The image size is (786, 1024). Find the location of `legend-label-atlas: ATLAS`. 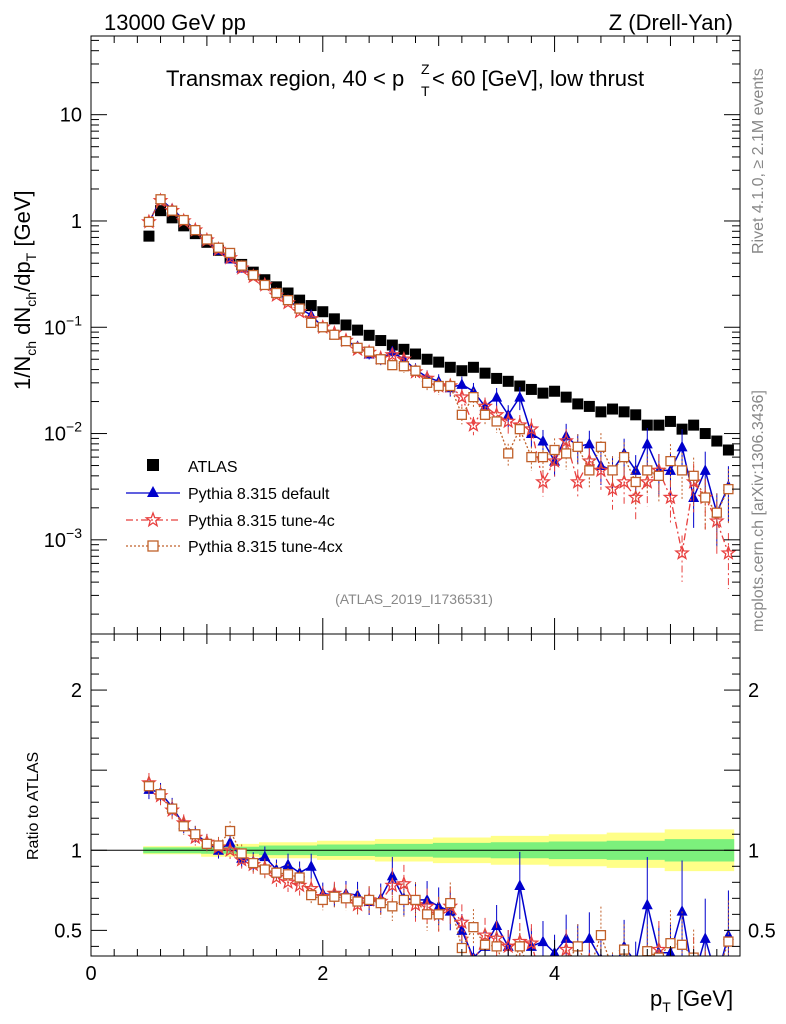

legend-label-atlas: ATLAS is located at coordinates (213, 467).